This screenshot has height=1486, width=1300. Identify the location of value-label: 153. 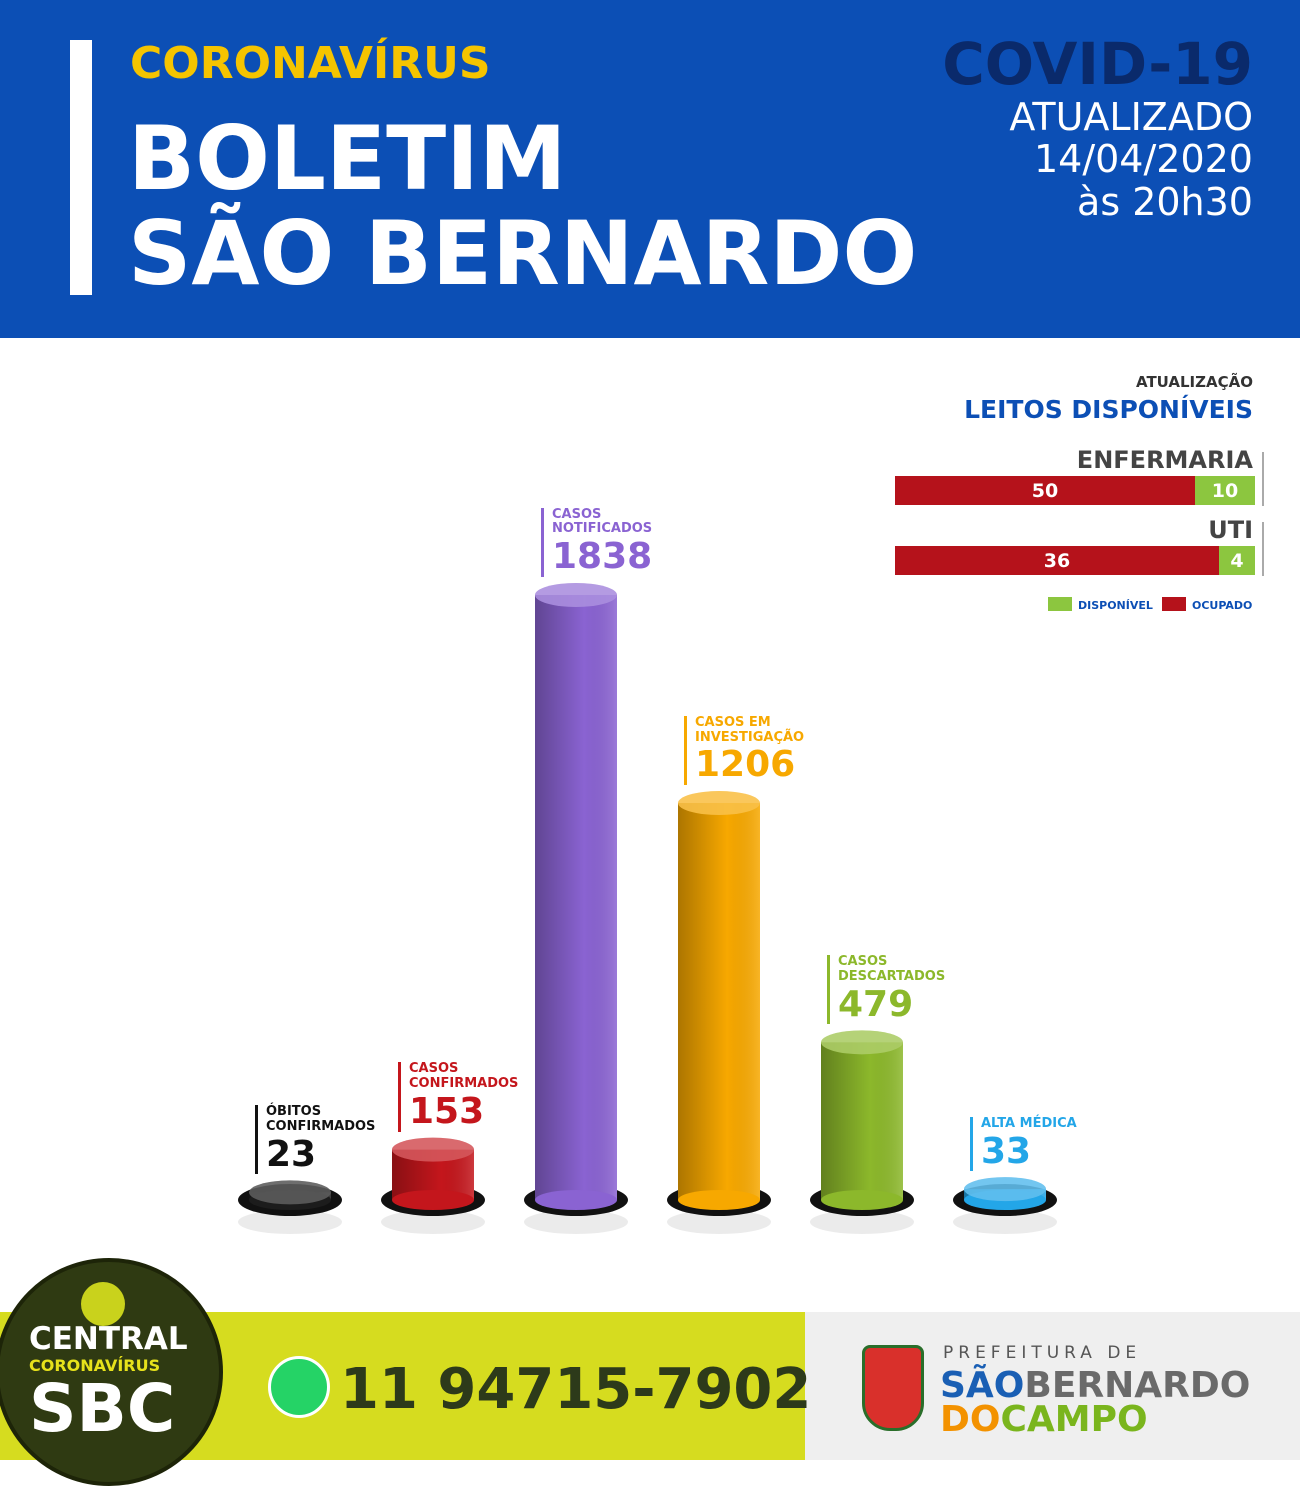
(447, 1112).